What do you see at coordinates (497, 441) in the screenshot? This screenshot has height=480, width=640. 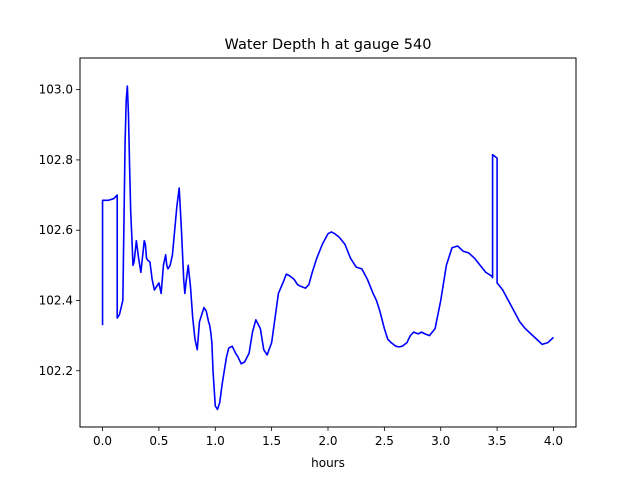 I see `x-tick-label: 3.5` at bounding box center [497, 441].